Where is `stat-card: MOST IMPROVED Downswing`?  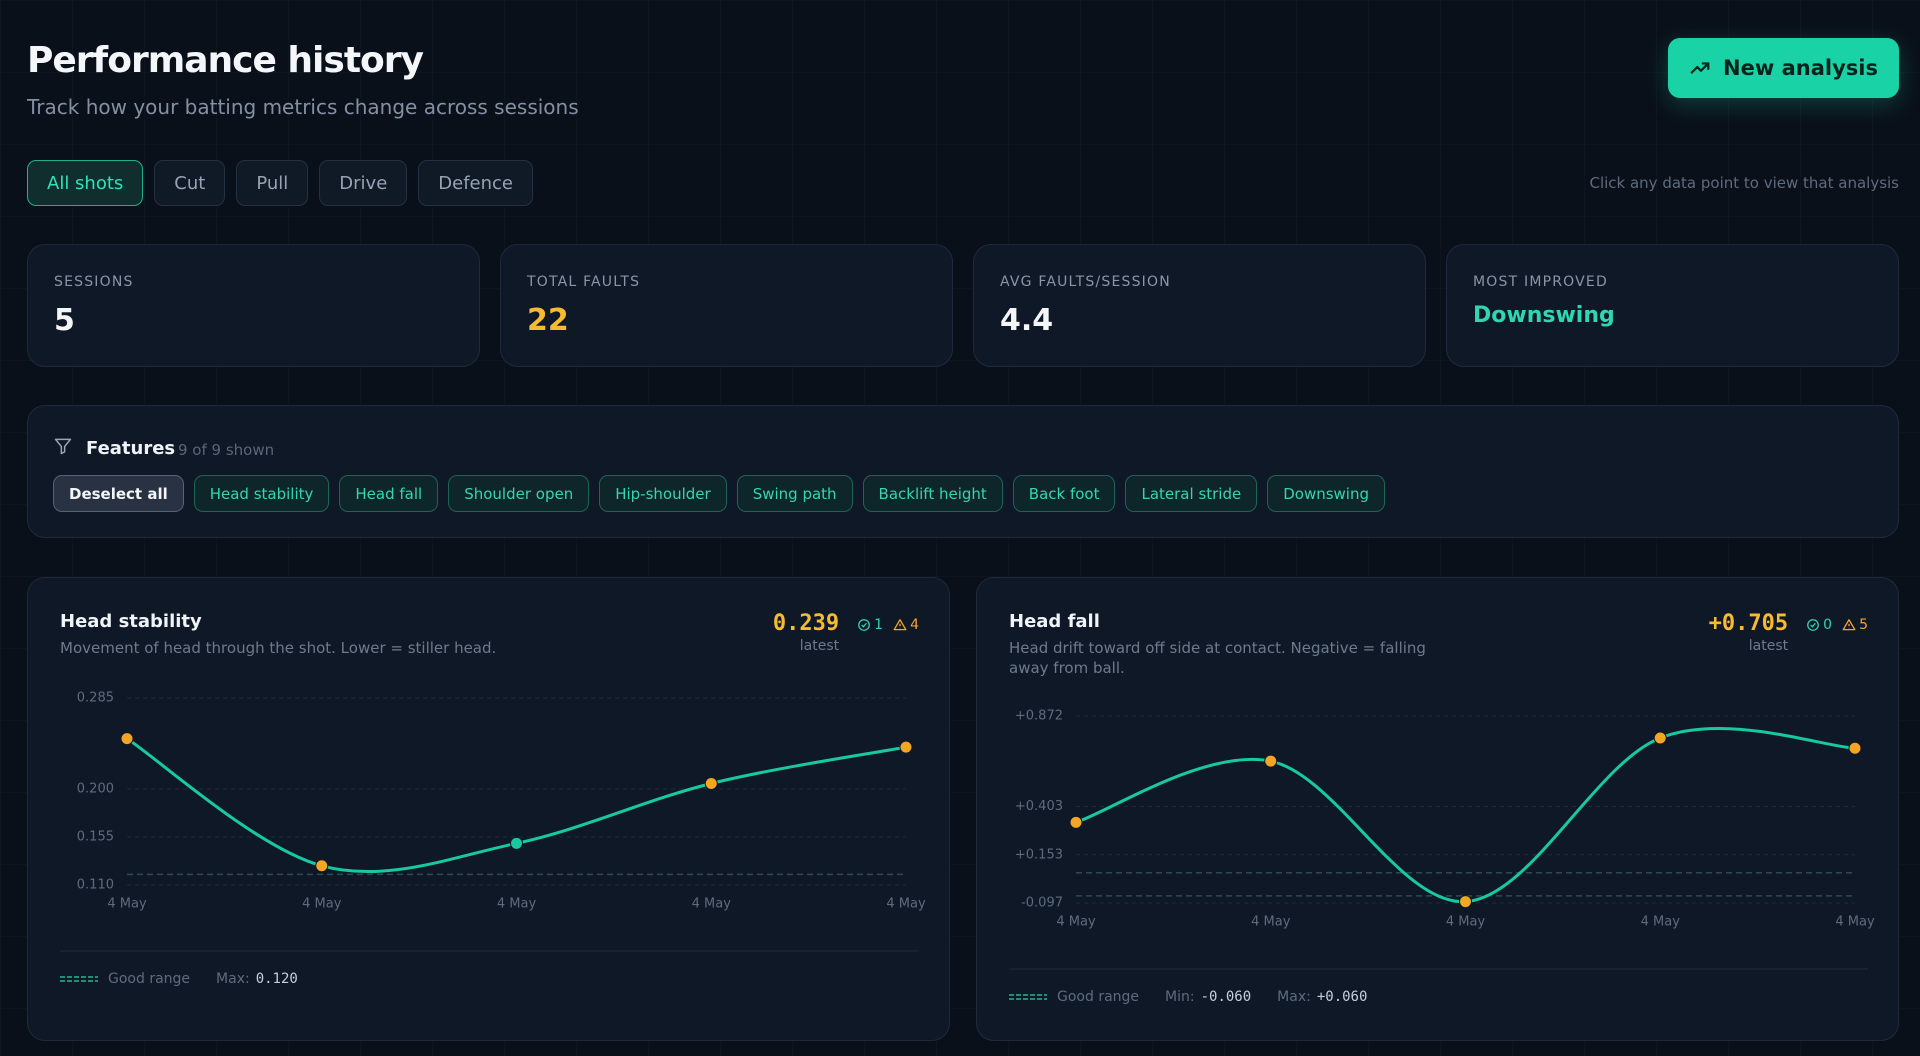 stat-card: MOST IMPROVED Downswing is located at coordinates (1672, 305).